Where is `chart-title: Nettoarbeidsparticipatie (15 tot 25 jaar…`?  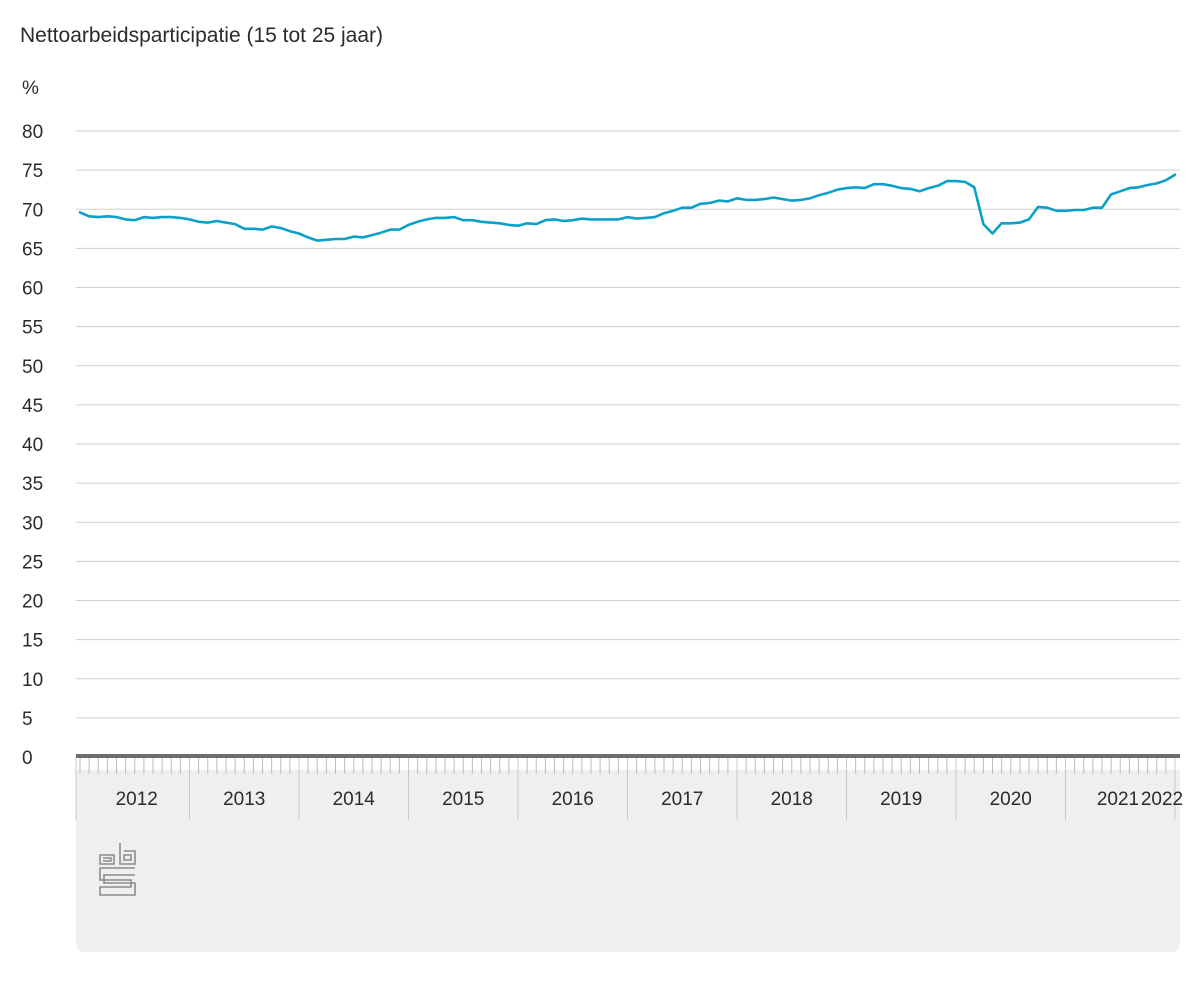 chart-title: Nettoarbeidsparticipatie (15 tot 25 jaar… is located at coordinates (202, 35).